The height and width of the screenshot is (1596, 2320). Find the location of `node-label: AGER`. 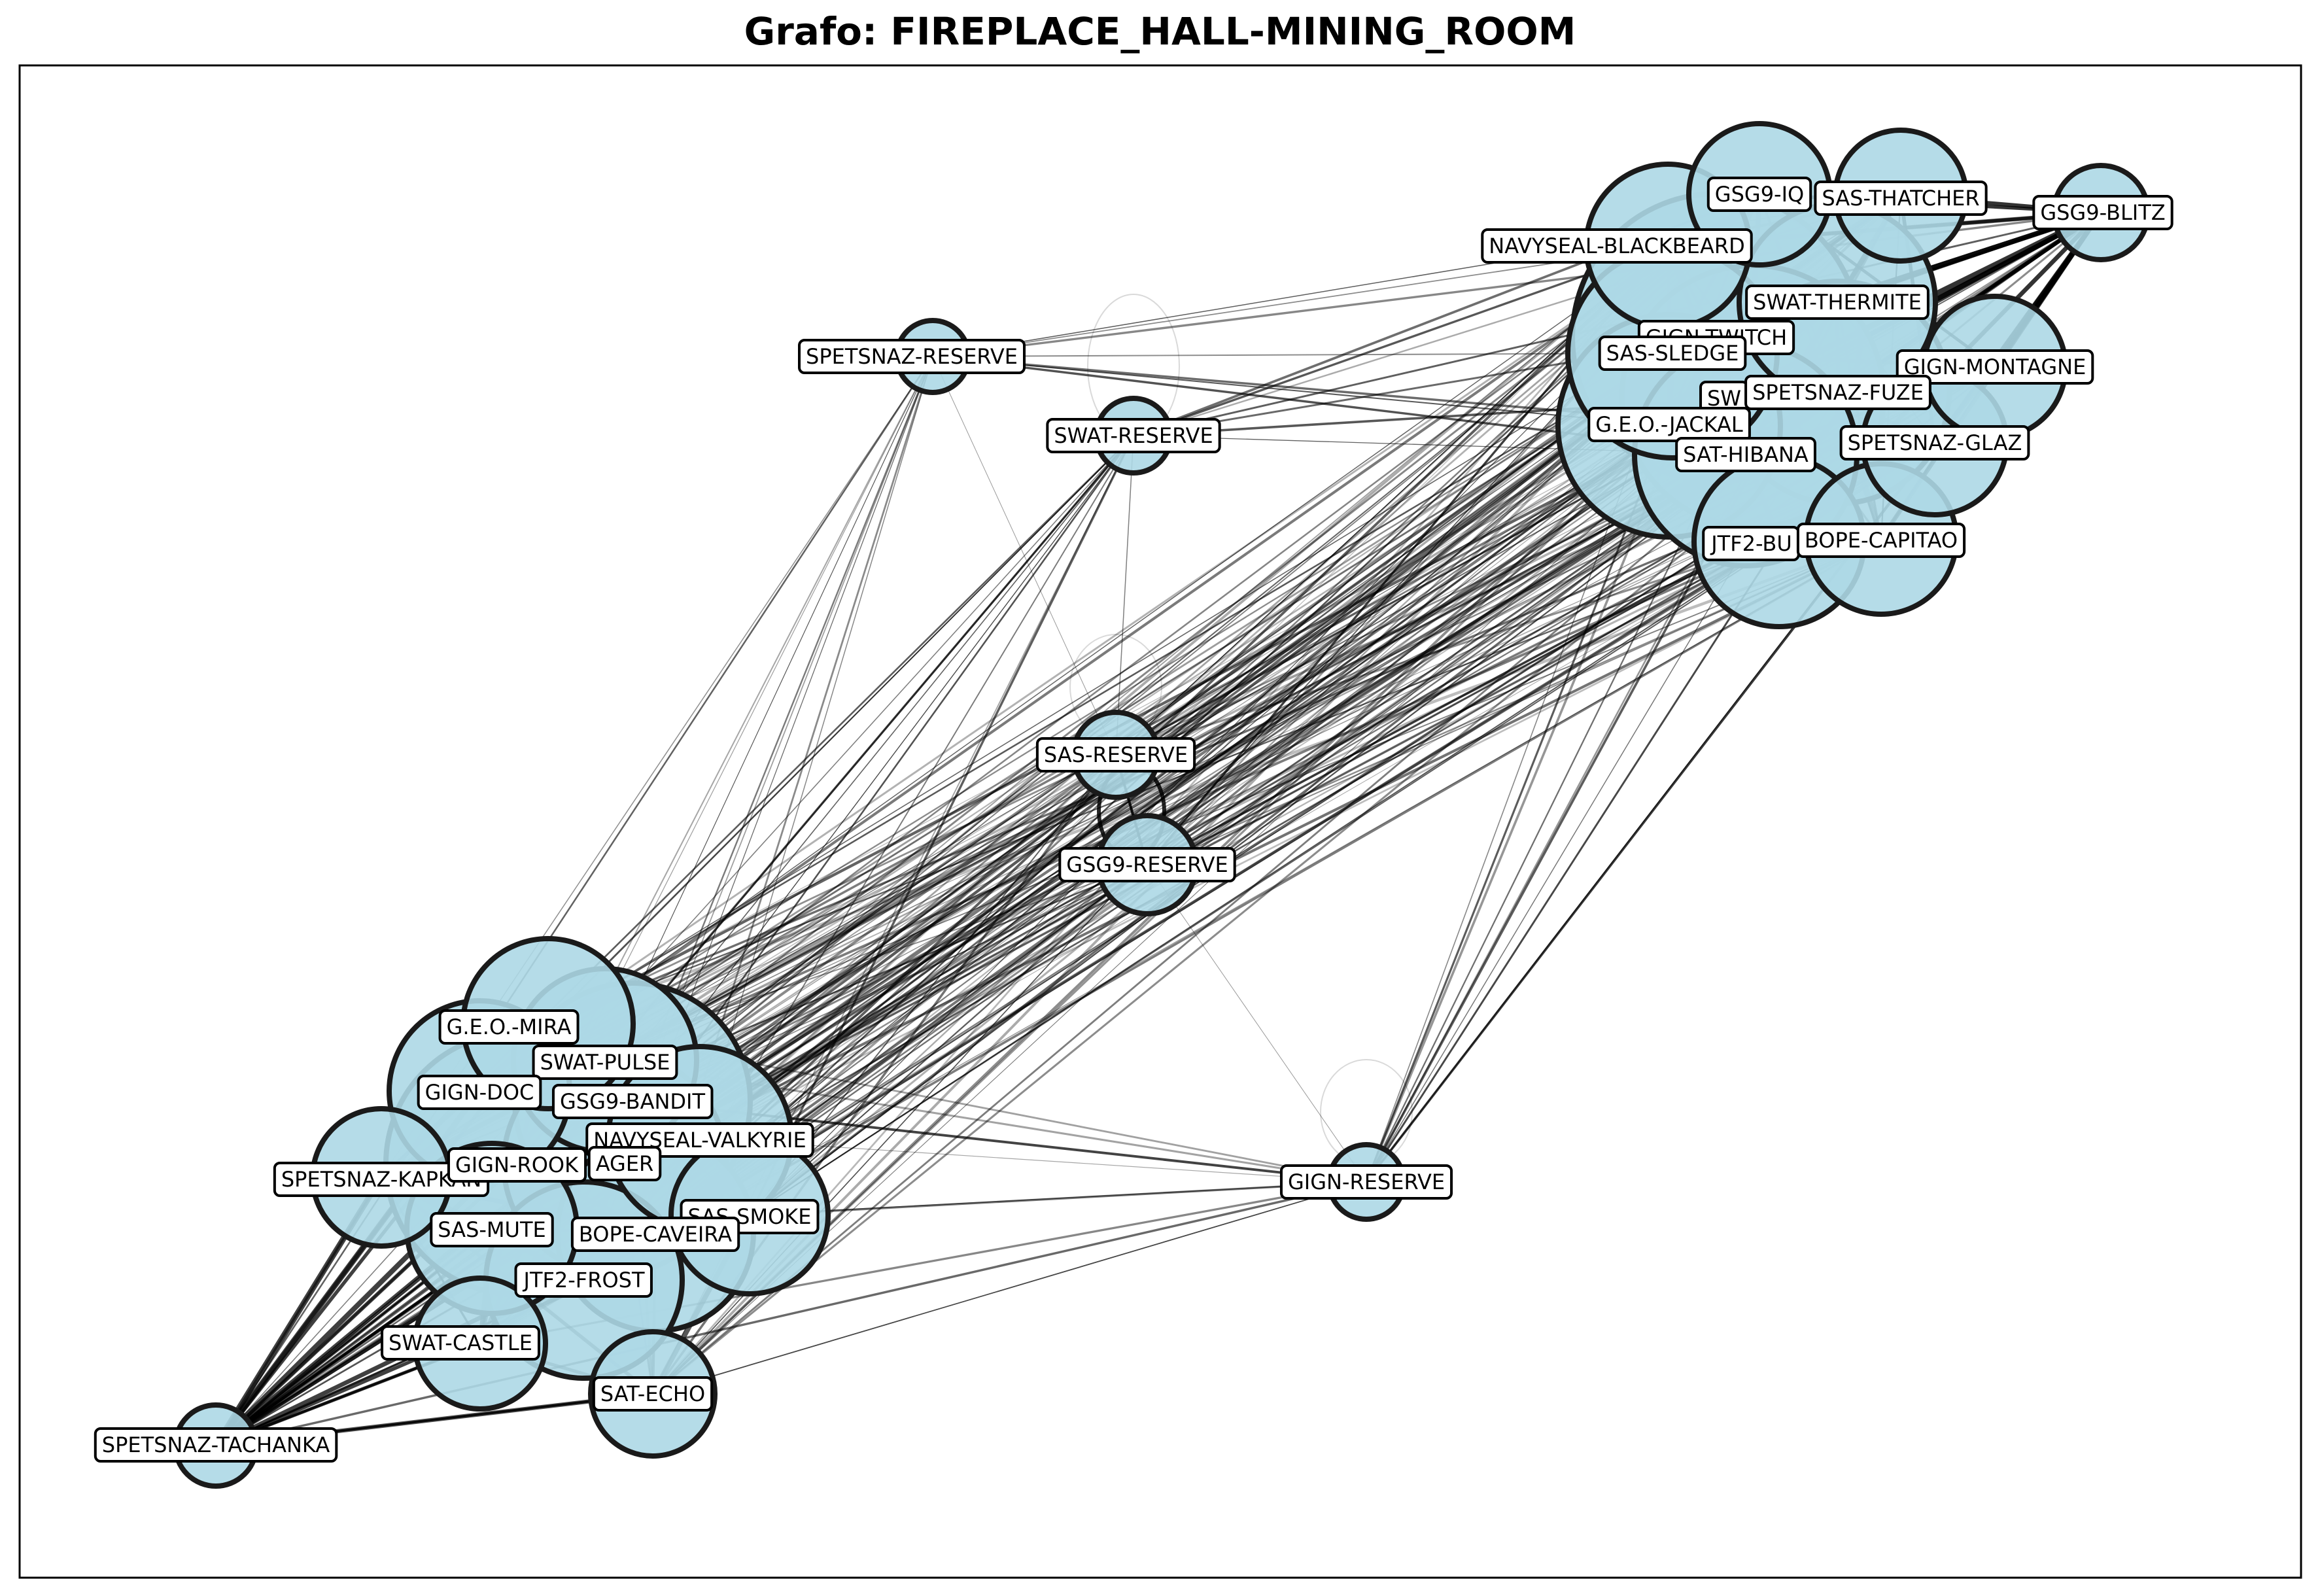

node-label: AGER is located at coordinates (624, 1163).